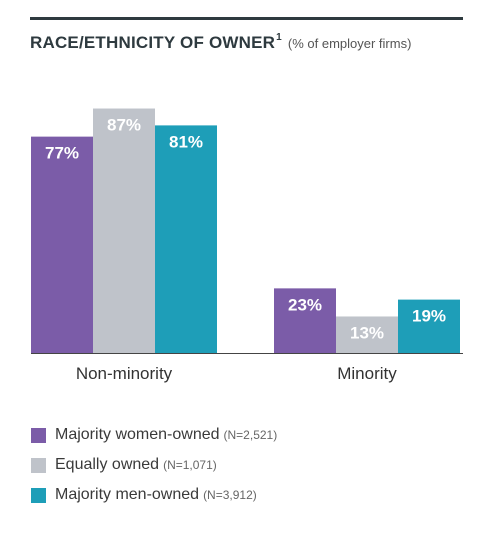 The height and width of the screenshot is (534, 501). Describe the element at coordinates (124, 230) in the screenshot. I see `bar-equal-non-minority` at that location.